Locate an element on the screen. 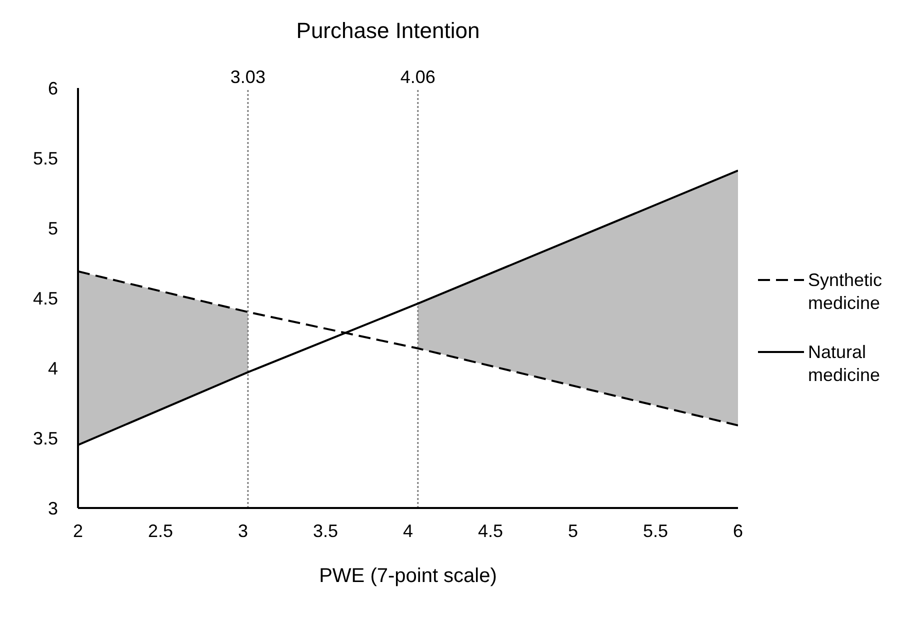 Image resolution: width=922 pixels, height=622 pixels. y-tick-label: 5.5 is located at coordinates (45, 158).